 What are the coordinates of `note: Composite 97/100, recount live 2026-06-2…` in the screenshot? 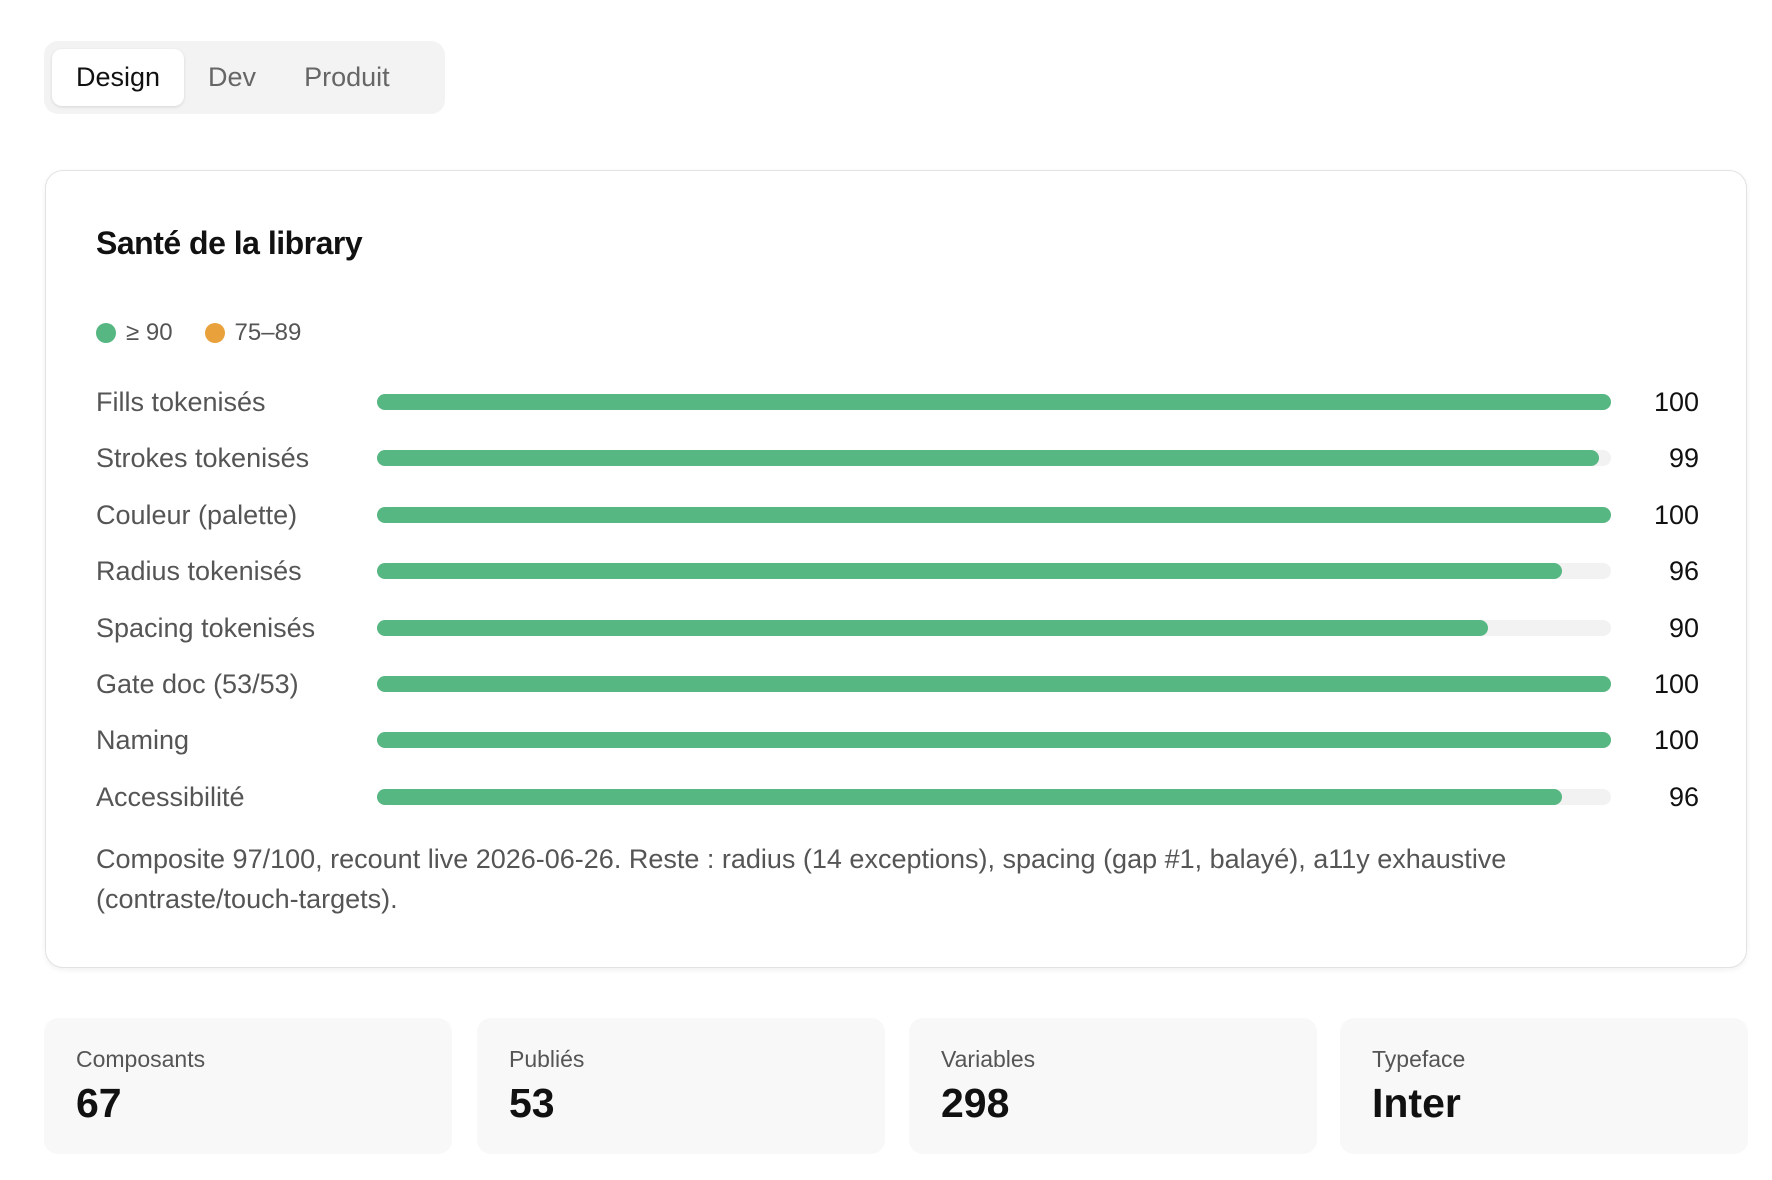 It's located at (801, 879).